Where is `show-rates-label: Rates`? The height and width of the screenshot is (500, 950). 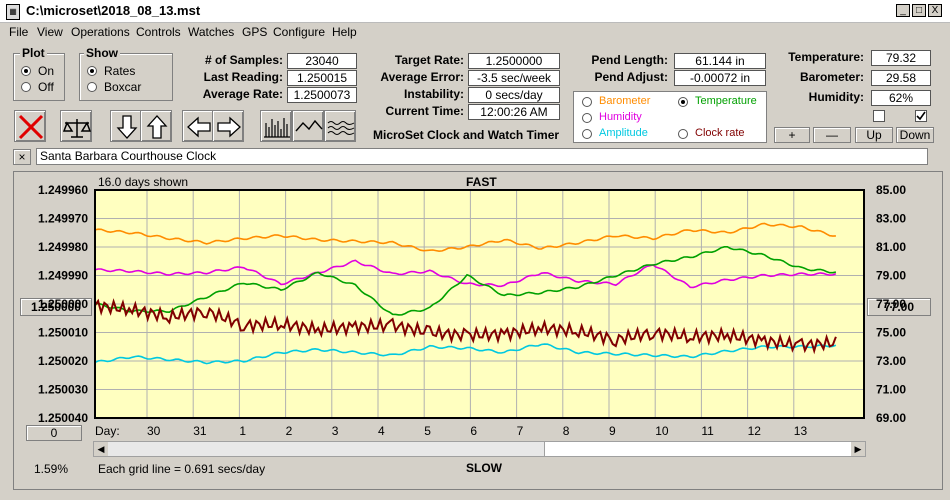
show-rates-label: Rates is located at coordinates (120, 71).